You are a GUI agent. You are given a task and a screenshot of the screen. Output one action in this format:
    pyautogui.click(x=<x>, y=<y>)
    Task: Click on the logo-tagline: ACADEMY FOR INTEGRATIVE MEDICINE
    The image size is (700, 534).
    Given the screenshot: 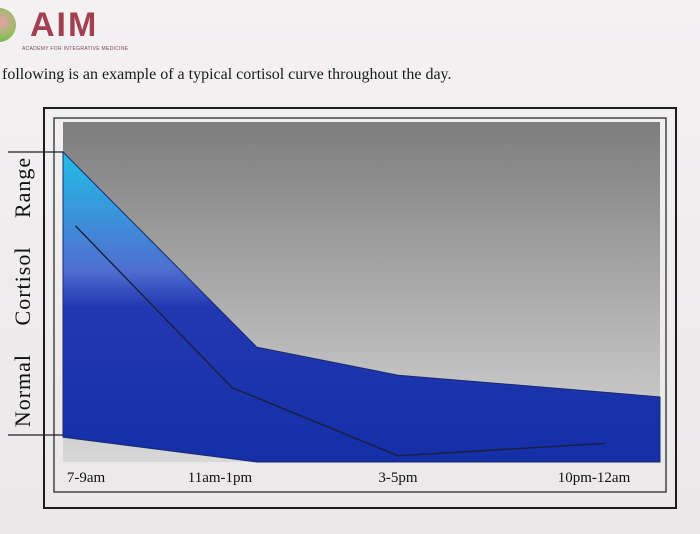 What is the action you would take?
    pyautogui.click(x=75, y=49)
    